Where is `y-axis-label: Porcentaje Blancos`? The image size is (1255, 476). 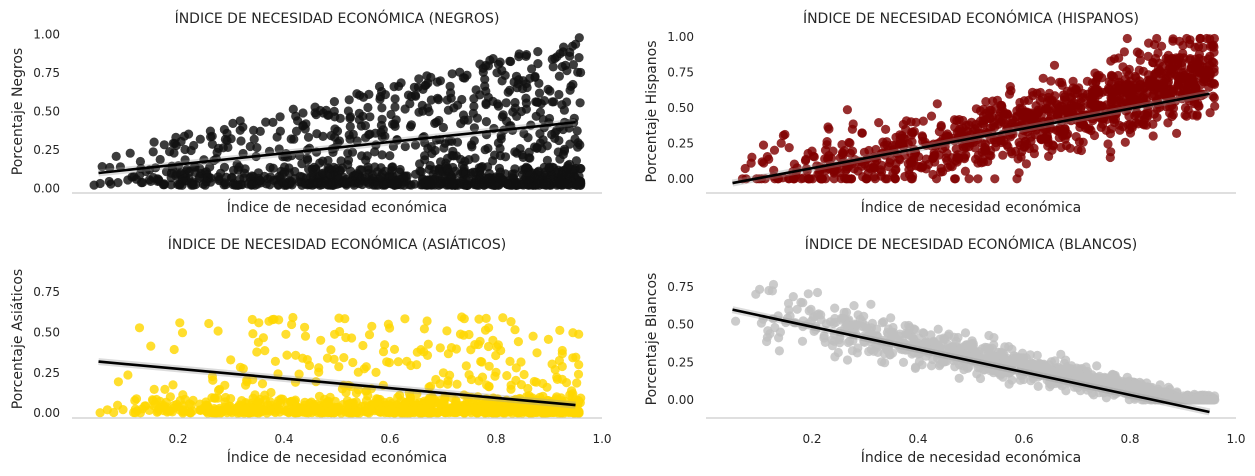
y-axis-label: Porcentaje Blancos is located at coordinates (652, 339).